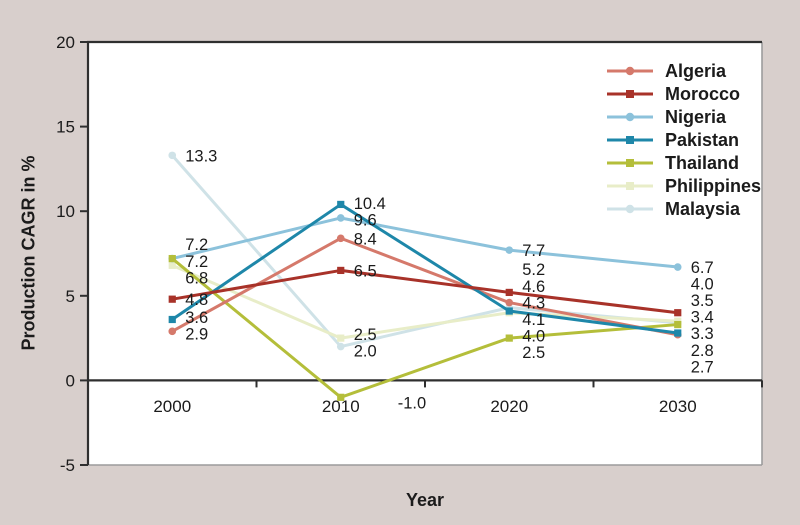 The image size is (800, 525). What do you see at coordinates (702, 162) in the screenshot?
I see `legend-label: Thailand` at bounding box center [702, 162].